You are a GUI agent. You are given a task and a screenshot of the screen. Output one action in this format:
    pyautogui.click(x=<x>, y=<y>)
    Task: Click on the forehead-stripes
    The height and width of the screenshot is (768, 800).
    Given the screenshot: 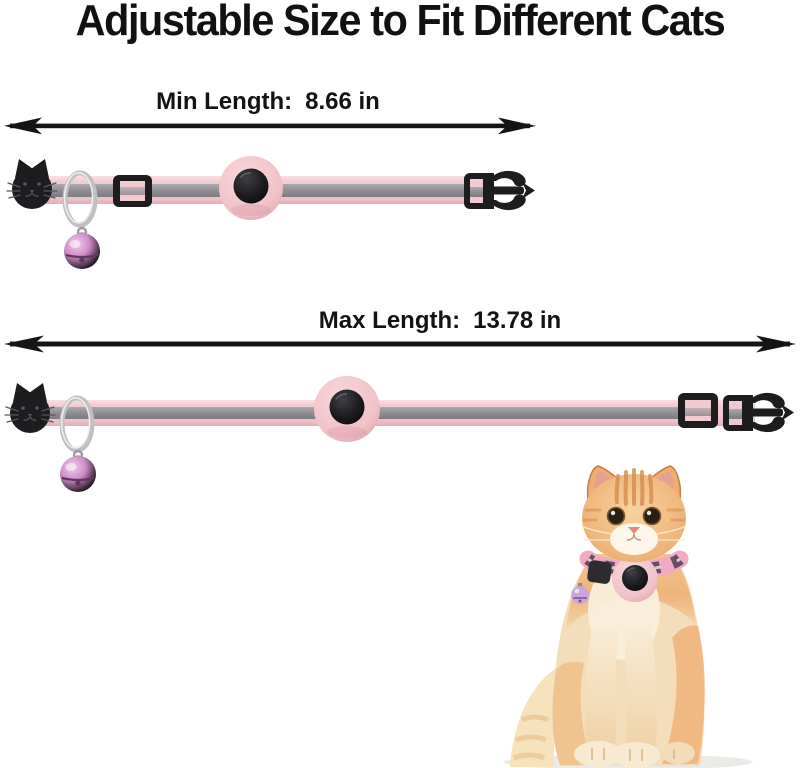 What is the action you would take?
    pyautogui.click(x=634, y=487)
    